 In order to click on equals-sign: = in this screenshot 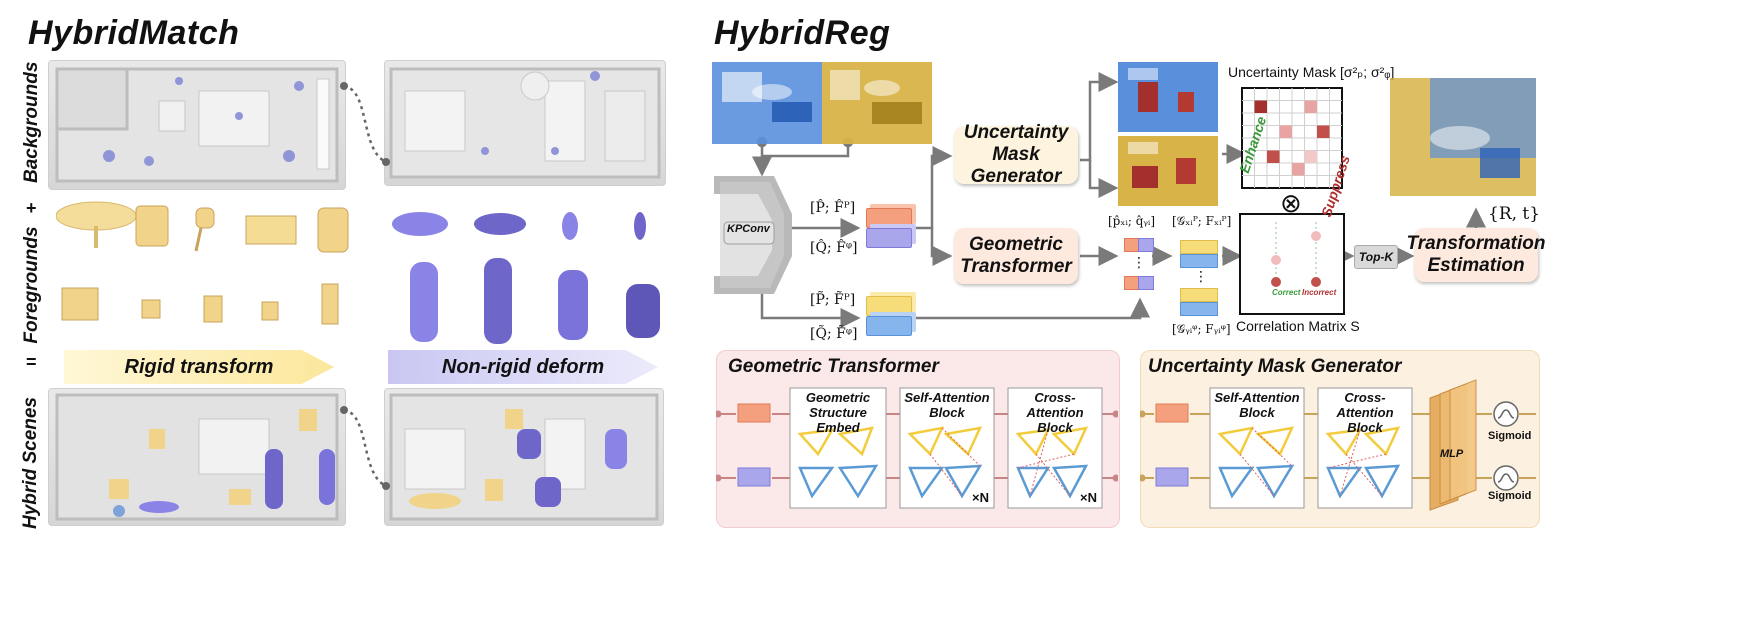, I will do `click(31, 362)`.